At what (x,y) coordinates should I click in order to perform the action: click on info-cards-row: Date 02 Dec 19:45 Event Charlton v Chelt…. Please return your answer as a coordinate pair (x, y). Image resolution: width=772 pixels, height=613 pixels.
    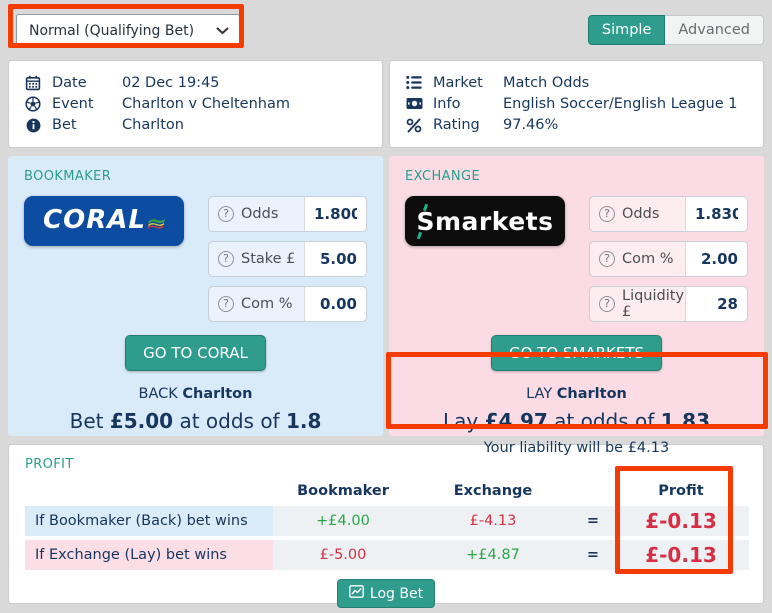
    Looking at the image, I should click on (386, 104).